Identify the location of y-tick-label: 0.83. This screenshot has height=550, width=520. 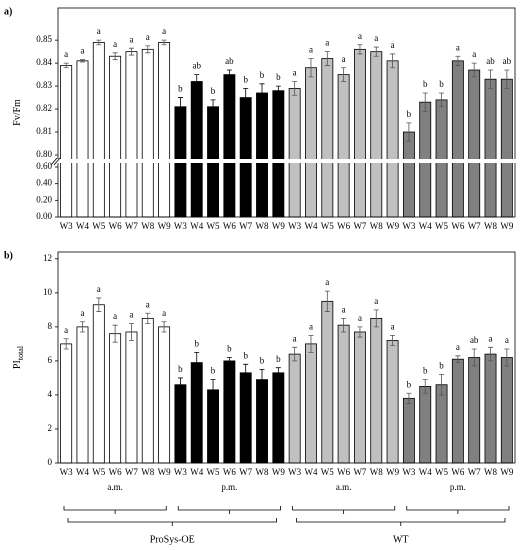
(44, 85).